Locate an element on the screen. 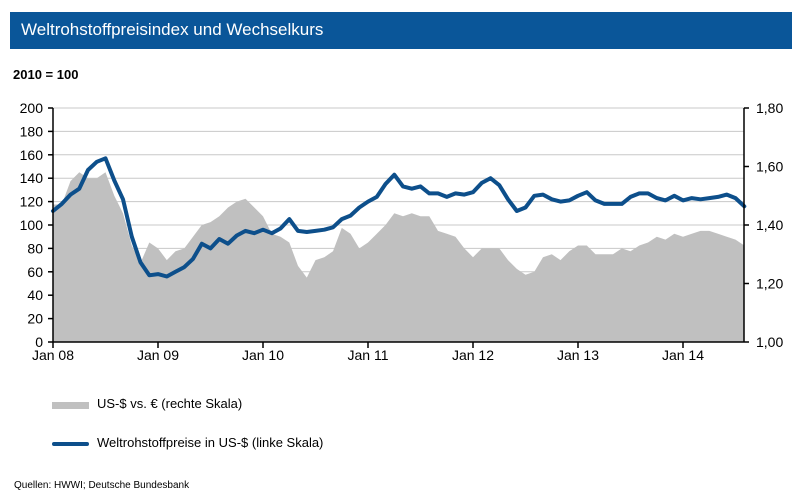 This screenshot has width=800, height=503. chart-subtitle: 2010 = 100 is located at coordinates (46, 74).